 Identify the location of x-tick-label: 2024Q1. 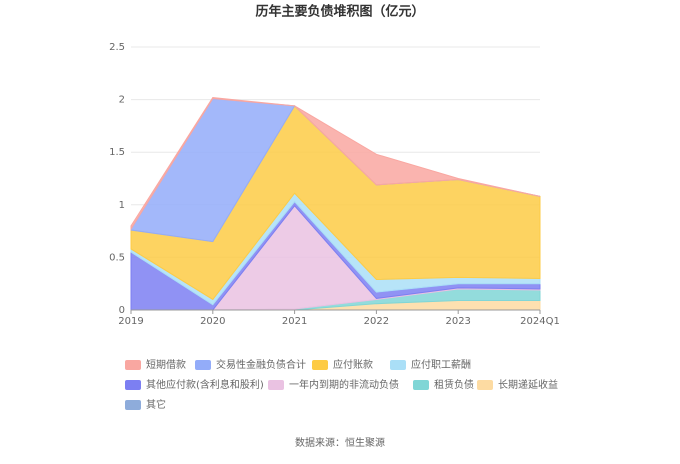
(540, 321).